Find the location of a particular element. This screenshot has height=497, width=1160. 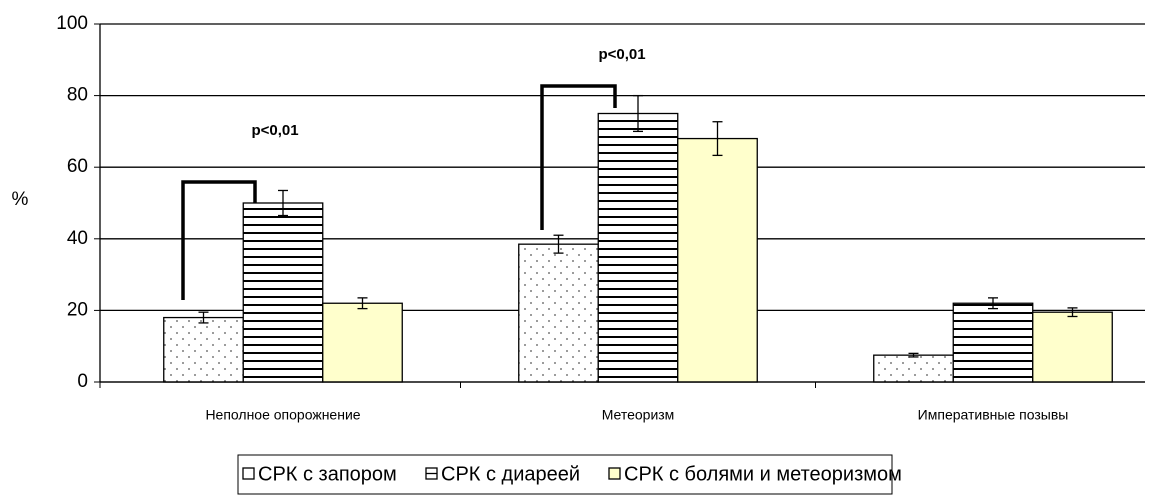

y-tick-label: 100 is located at coordinates (72, 23).